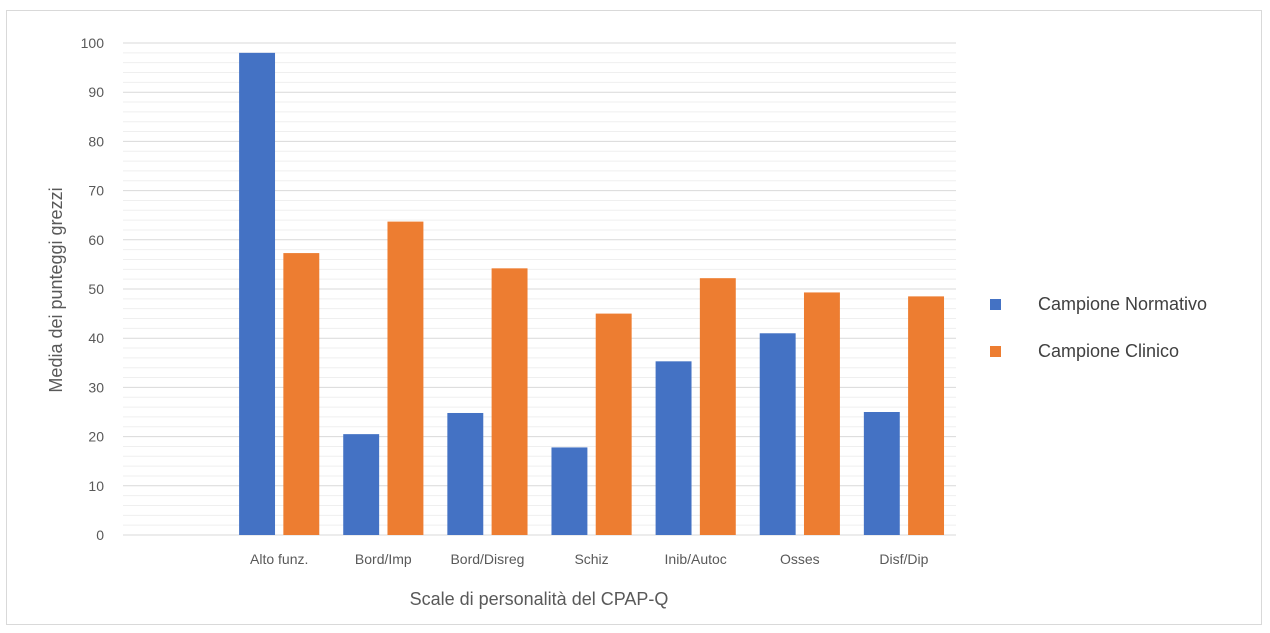  Describe the element at coordinates (800, 559) in the screenshot. I see `x-tick-label: Osses` at that location.